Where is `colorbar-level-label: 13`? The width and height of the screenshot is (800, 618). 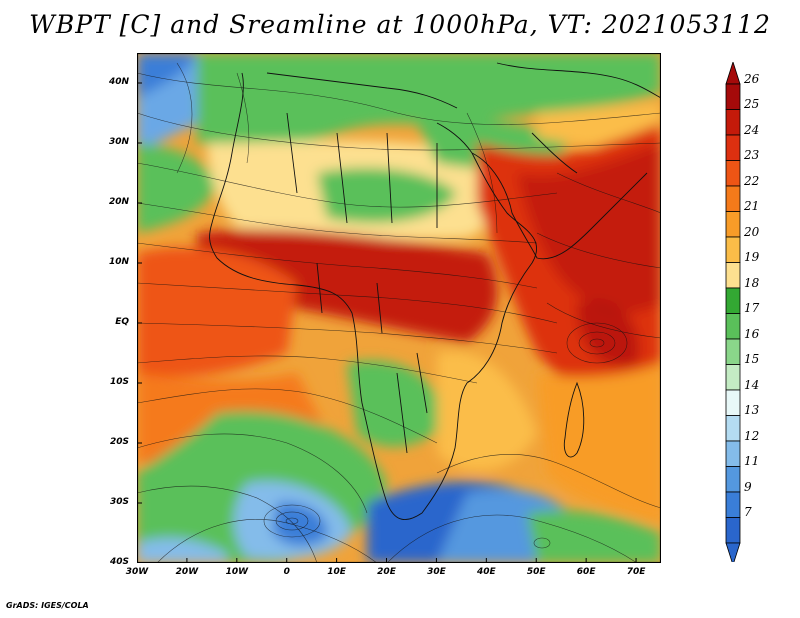 colorbar-level-label: 13 is located at coordinates (752, 410).